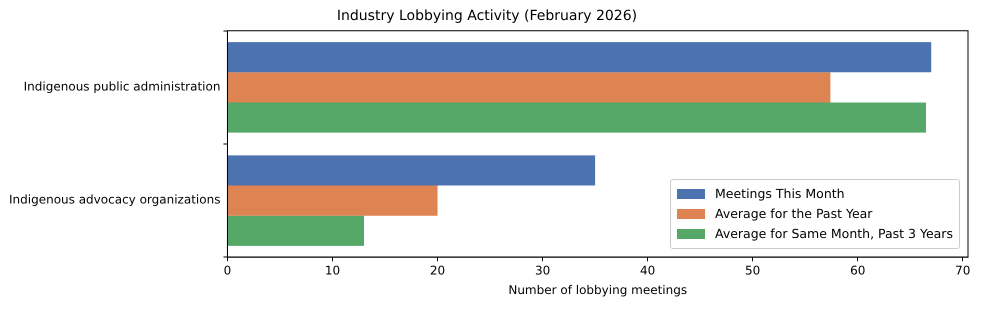 This screenshot has width=996, height=316. I want to click on y-tick-label: Indigenous advocacy organizations, so click(114, 199).